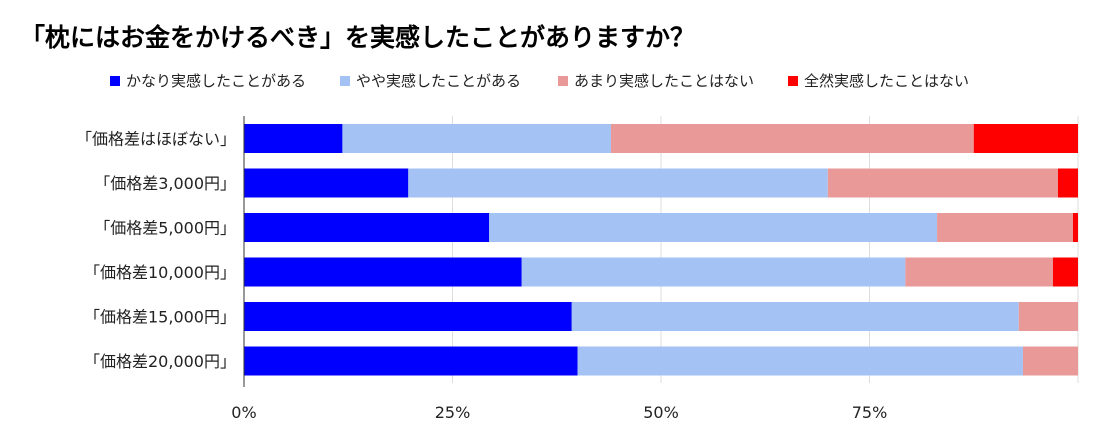 This screenshot has height=446, width=1101. Describe the element at coordinates (165, 228) in the screenshot. I see `y-tick-label: 「価格差5,000円」` at that location.